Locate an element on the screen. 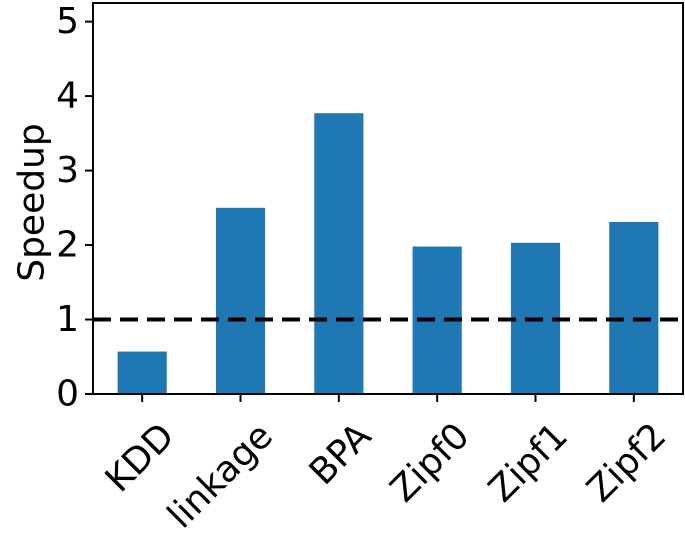 The width and height of the screenshot is (685, 549). y-tick-label-3: 3 is located at coordinates (67, 170).